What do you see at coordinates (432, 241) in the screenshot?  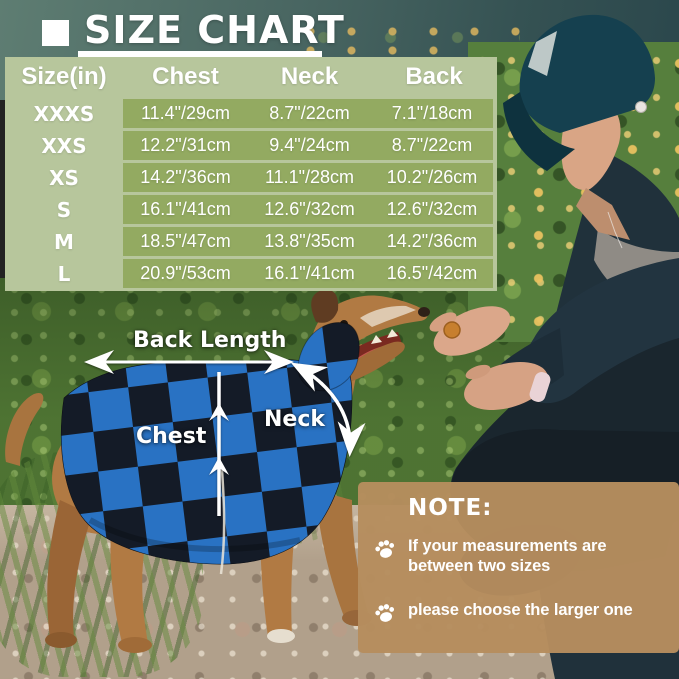 I see `back-value: 14.2"/36cm` at bounding box center [432, 241].